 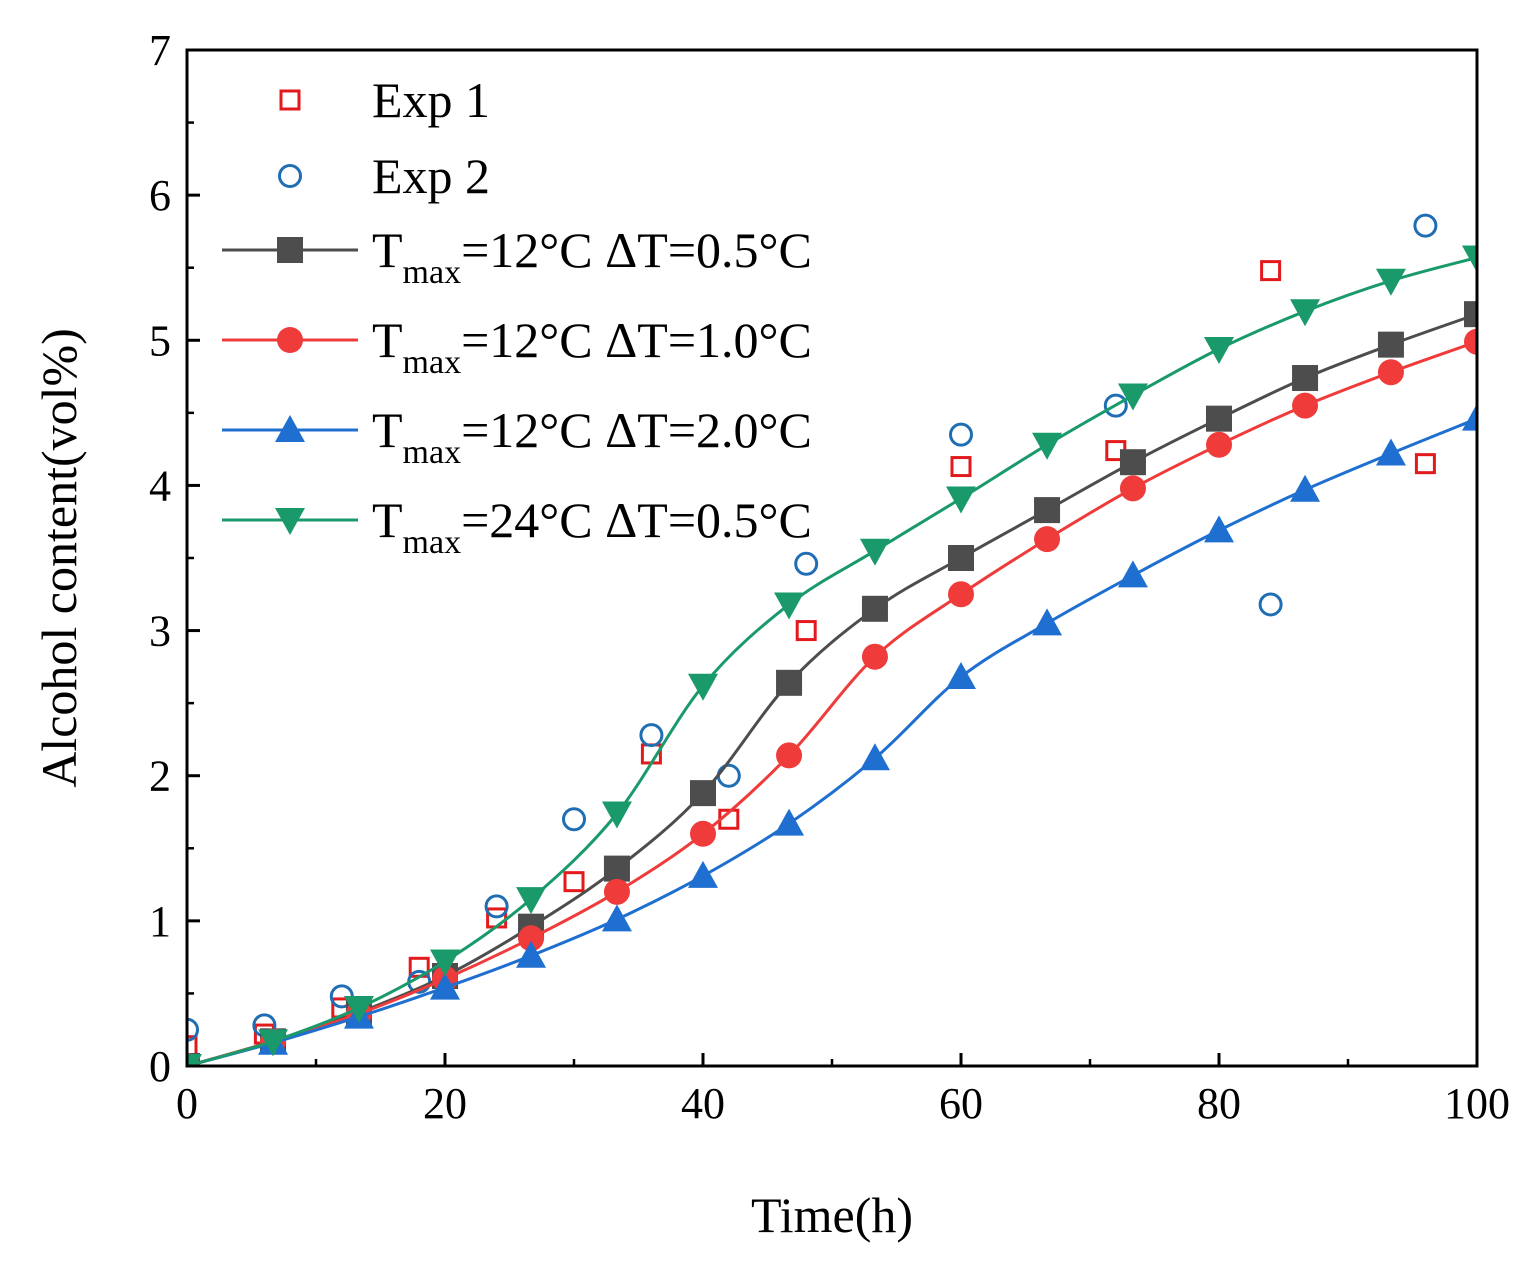 What do you see at coordinates (431, 100) in the screenshot?
I see `legend-label-0: Exp 1` at bounding box center [431, 100].